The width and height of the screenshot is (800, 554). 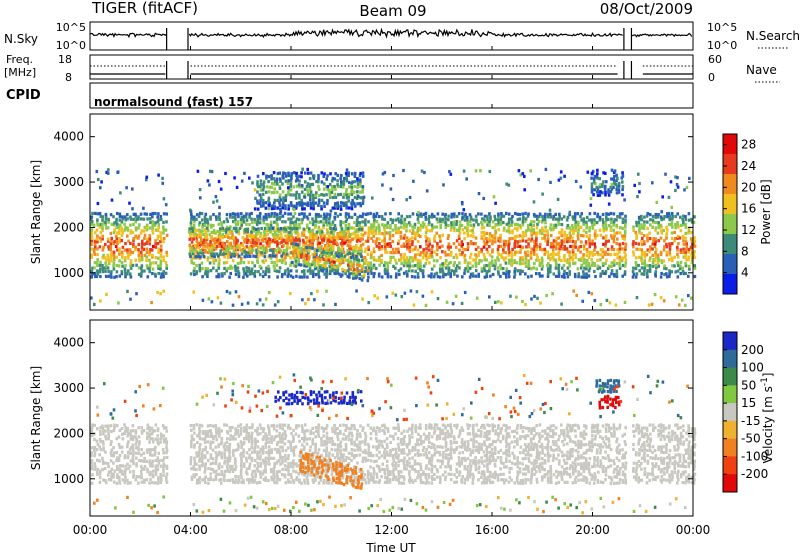 What do you see at coordinates (730, 244) in the screenshot?
I see `colorbar-swatch` at bounding box center [730, 244].